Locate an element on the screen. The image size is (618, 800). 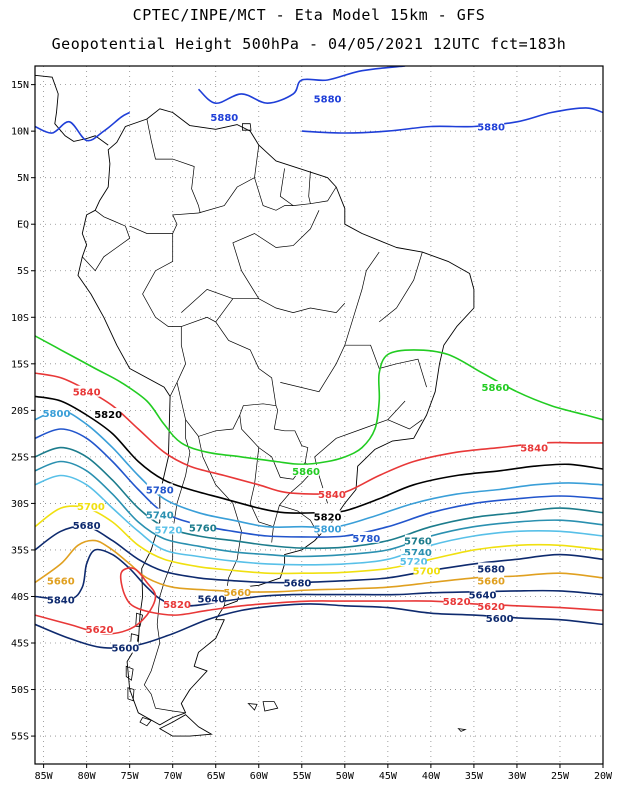
contour-label: 5600 is located at coordinates (500, 619).